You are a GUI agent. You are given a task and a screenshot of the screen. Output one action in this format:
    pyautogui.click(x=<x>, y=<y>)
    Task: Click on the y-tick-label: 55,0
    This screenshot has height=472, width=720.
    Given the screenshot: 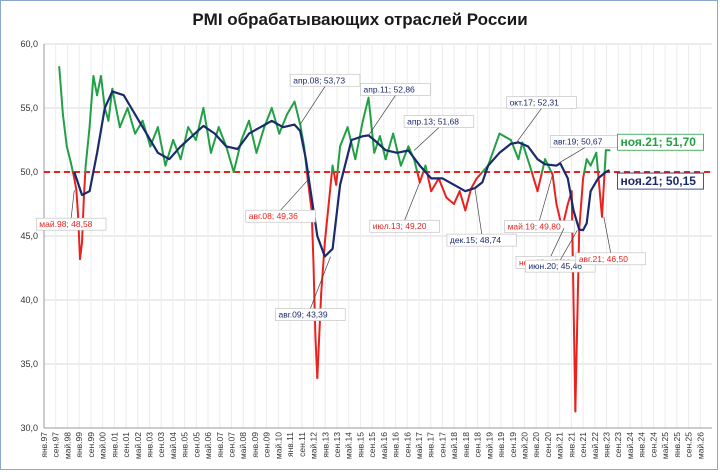 What is the action you would take?
    pyautogui.click(x=29, y=108)
    